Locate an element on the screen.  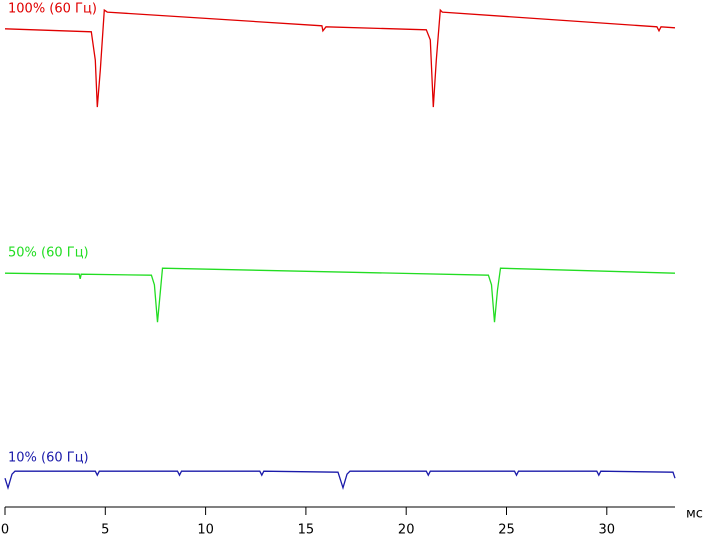
x-tick-label: 25 is located at coordinates (506, 530).